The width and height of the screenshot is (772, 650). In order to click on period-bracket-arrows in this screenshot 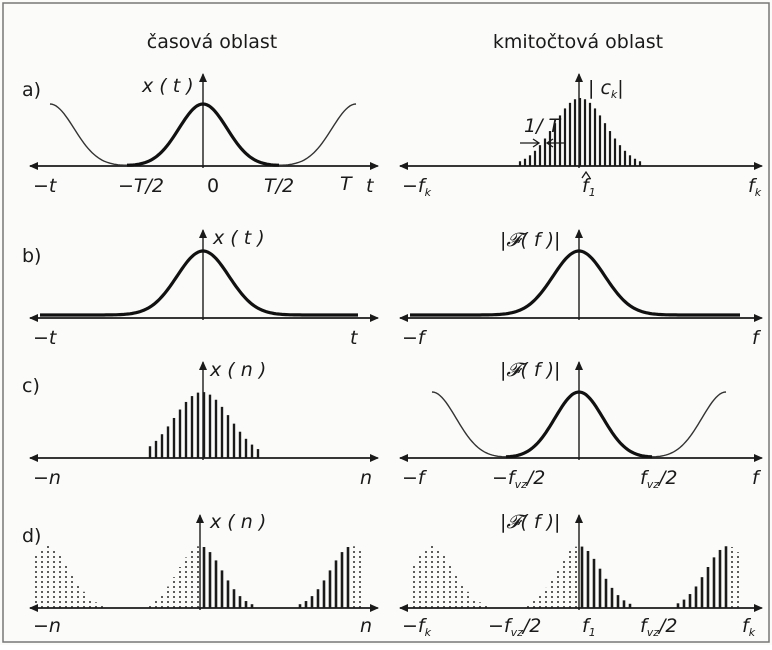, I will do `click(543, 143)`.